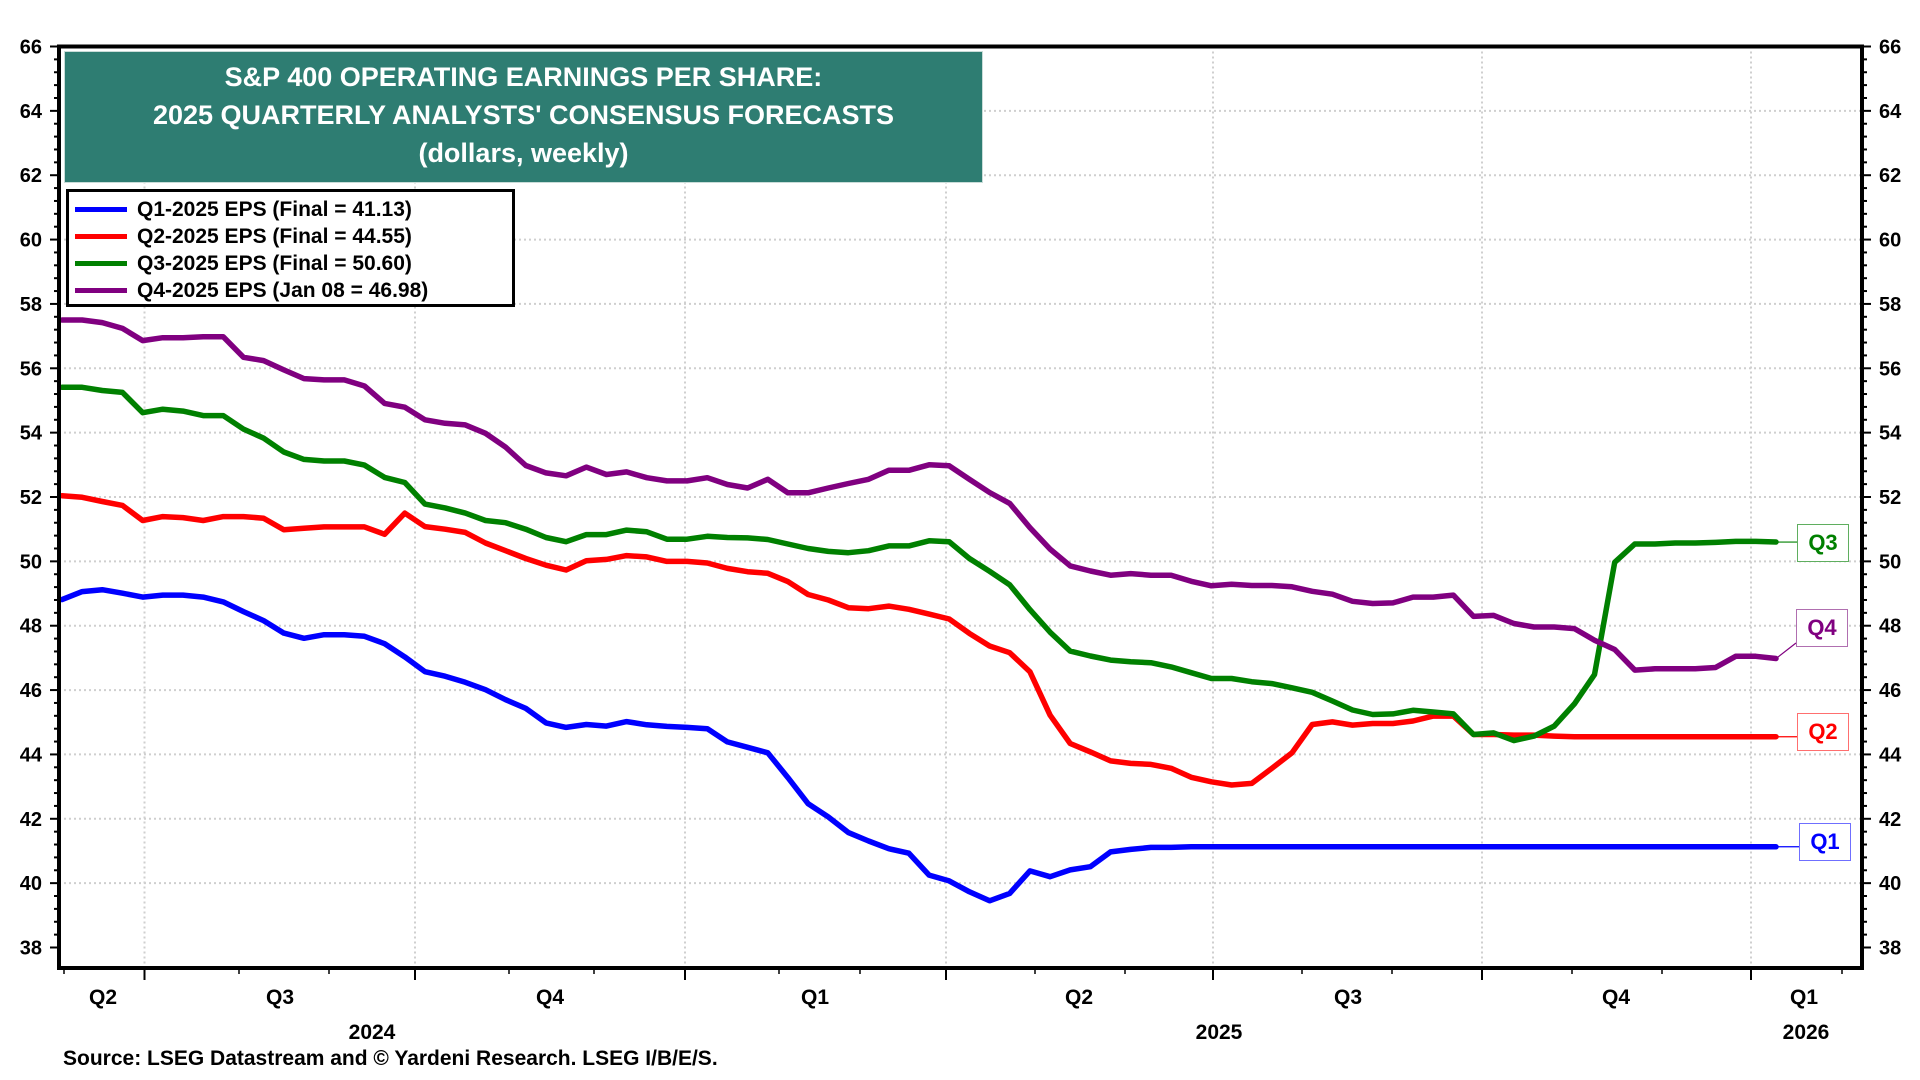 Image resolution: width=1920 pixels, height=1080 pixels. I want to click on end-label-connectors, so click(1787, 694).